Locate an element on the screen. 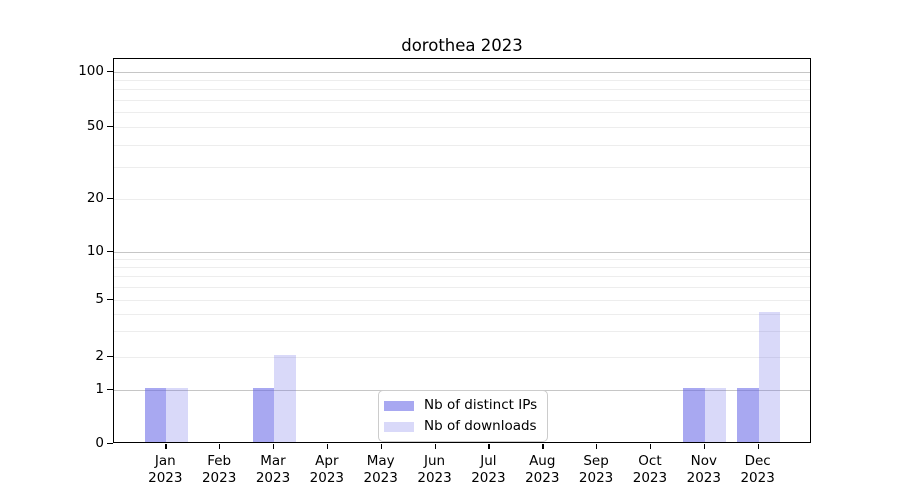 This screenshot has height=500, width=900. legend: Nb of distinct IPs Nb of downloads is located at coordinates (463, 416).